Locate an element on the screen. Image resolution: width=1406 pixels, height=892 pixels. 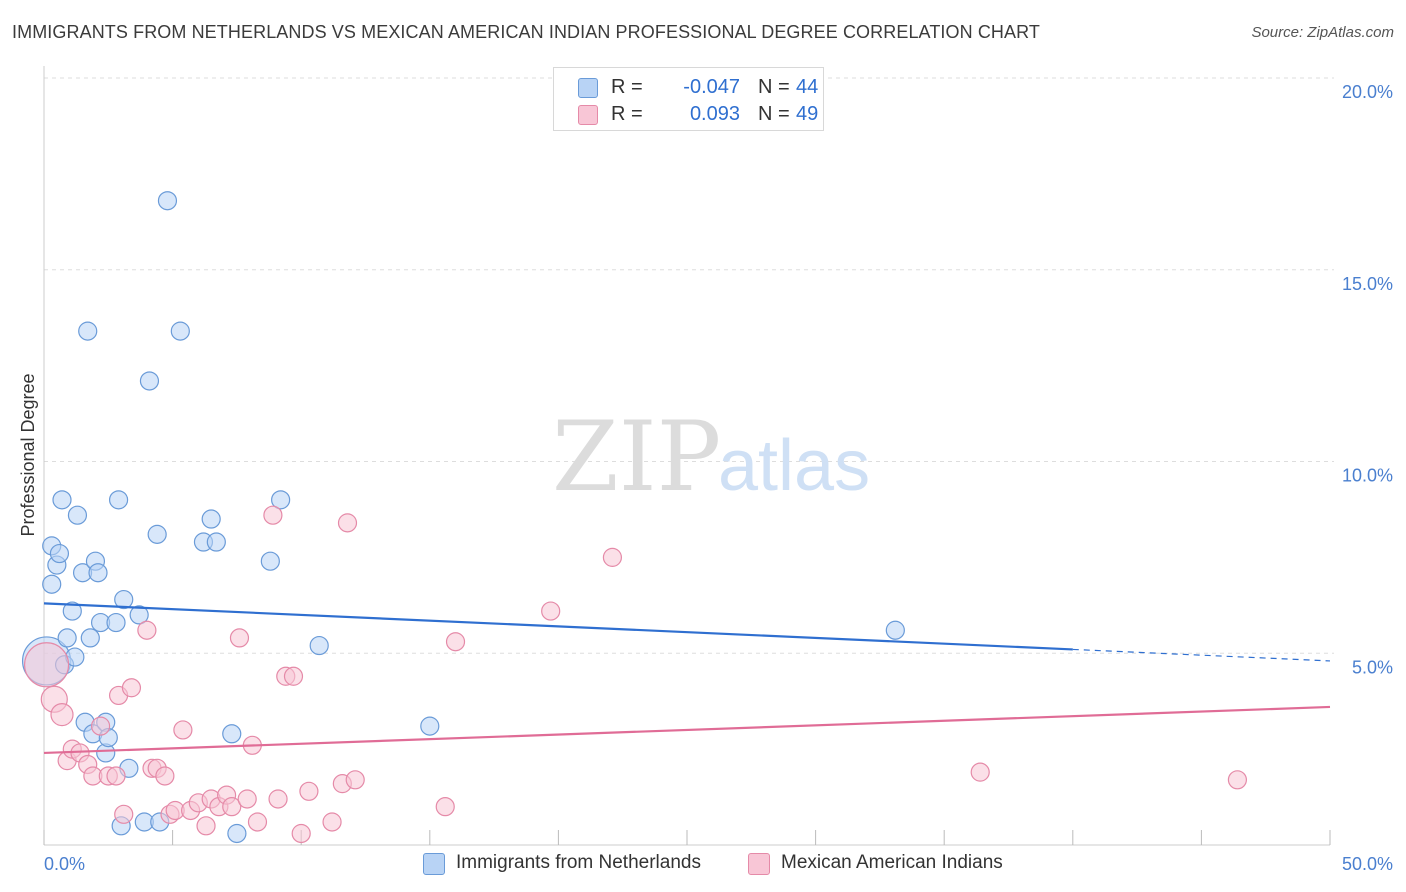
series-label-netherlands: Immigrants from Netherlands is located at coordinates (578, 862).